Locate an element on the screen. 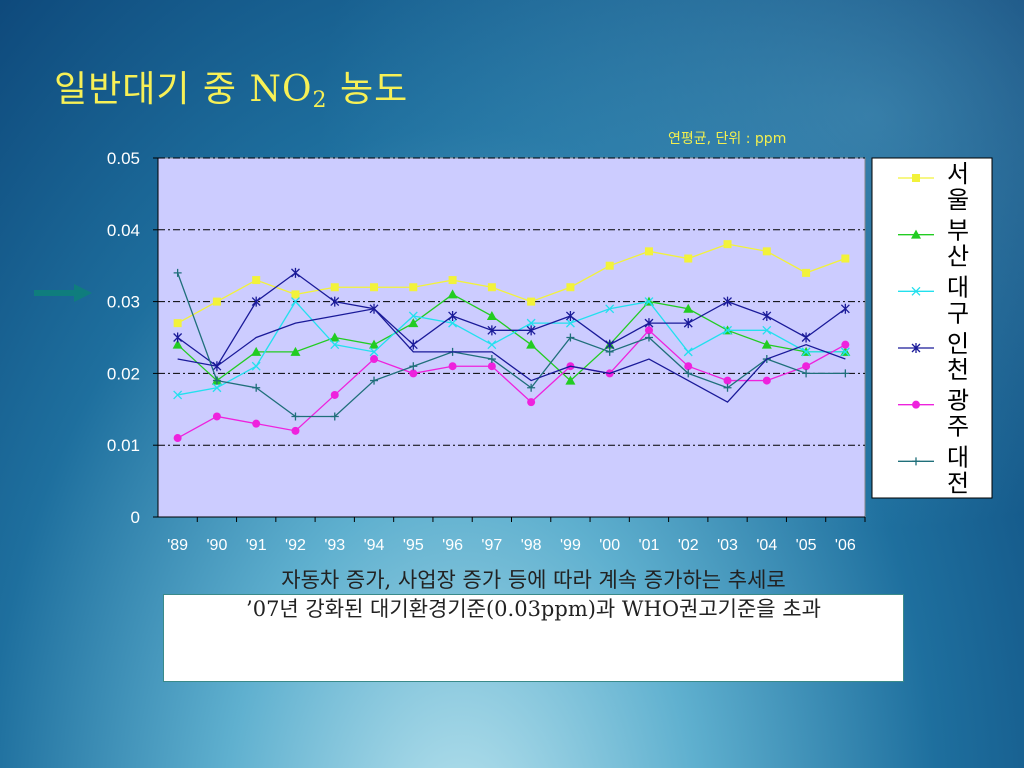 The image size is (1024, 768). x-tick-label: '03 is located at coordinates (727, 545).